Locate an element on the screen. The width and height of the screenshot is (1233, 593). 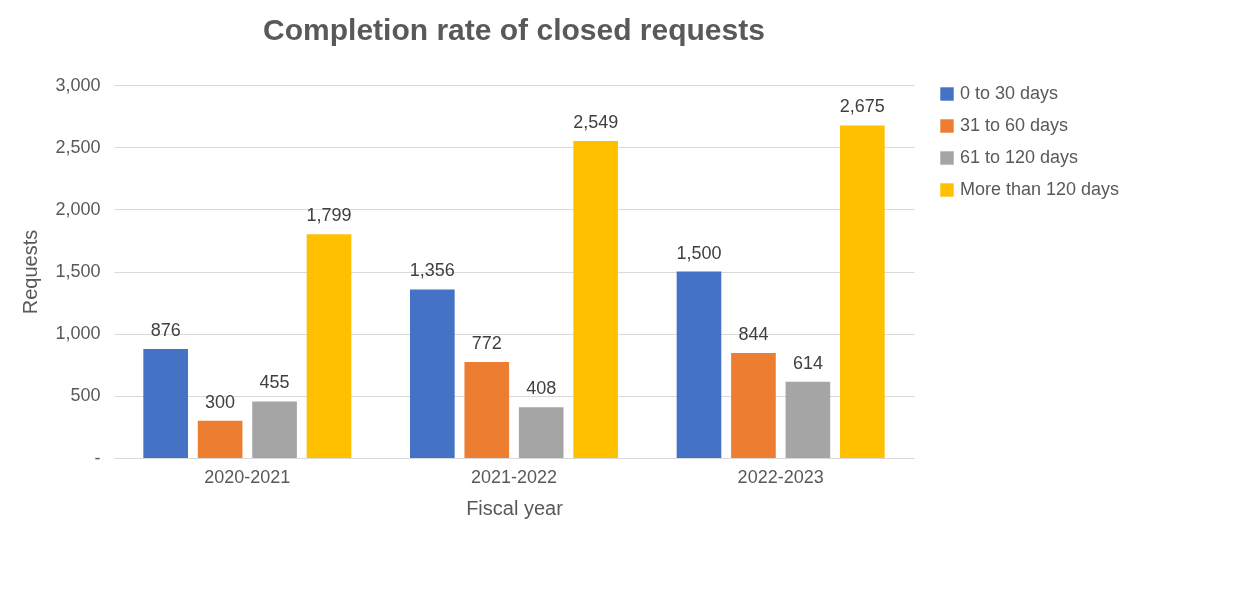
y-tick-label: 3,000 is located at coordinates (78, 84).